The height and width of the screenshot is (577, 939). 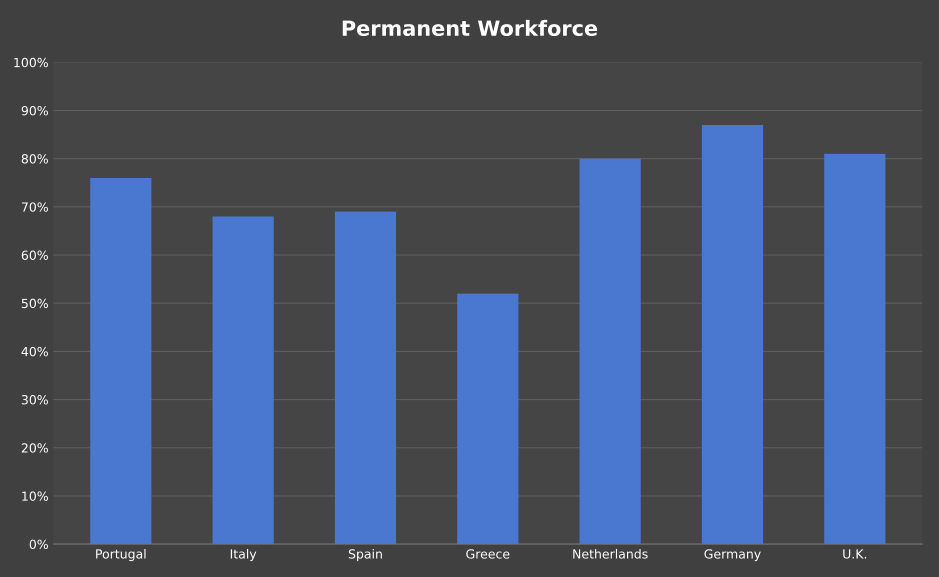 I want to click on y-tick-label: 100%, so click(x=31, y=63).